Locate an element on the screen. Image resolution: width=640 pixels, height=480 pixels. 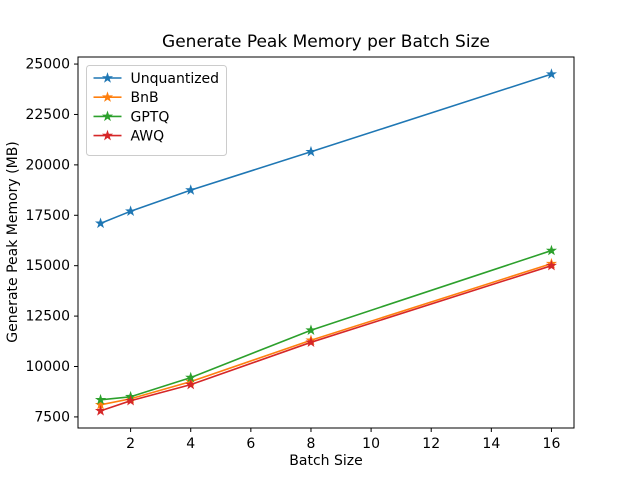
y-axis-label: Generate Peak Memory (MB) is located at coordinates (13, 242).